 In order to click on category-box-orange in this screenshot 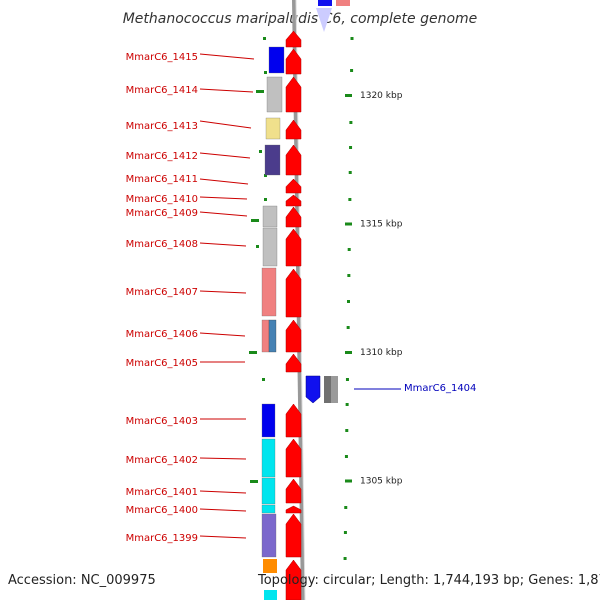, I will do `click(270, 566)`.